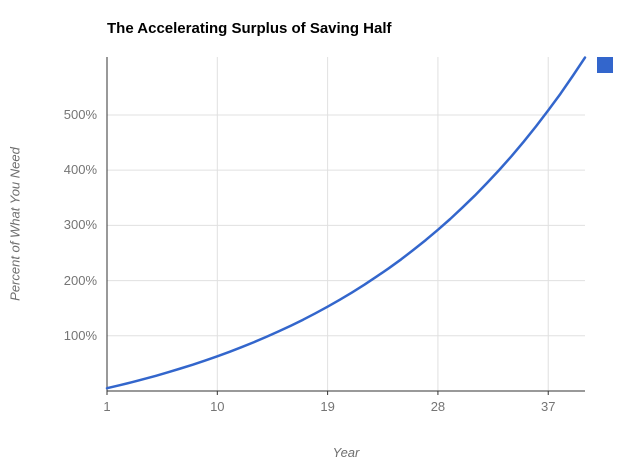 This screenshot has height=473, width=626. Describe the element at coordinates (80, 225) in the screenshot. I see `y-tick-label: 300%` at that location.